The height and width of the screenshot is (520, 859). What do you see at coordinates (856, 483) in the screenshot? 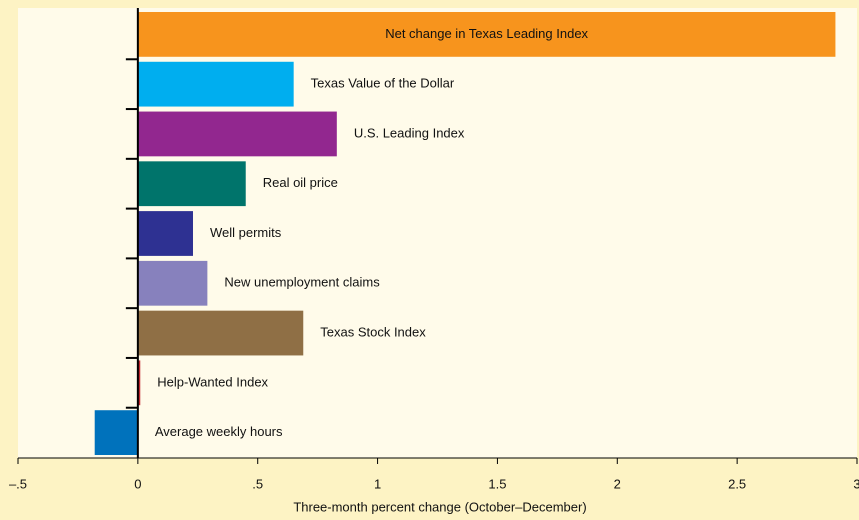
I see `x-tick-label: 3` at bounding box center [856, 483].